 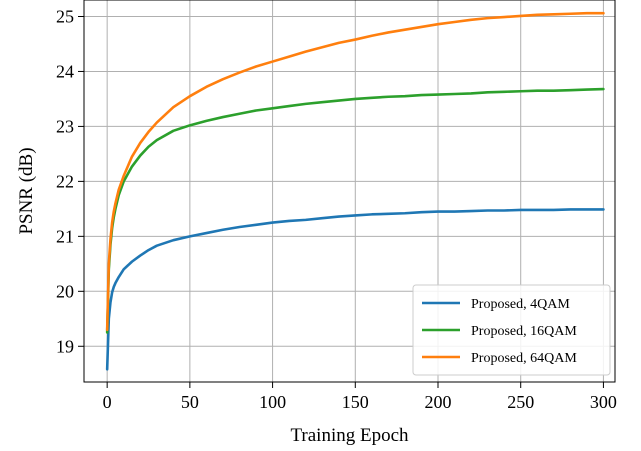 I want to click on y-tick-label: 22, so click(x=65, y=181).